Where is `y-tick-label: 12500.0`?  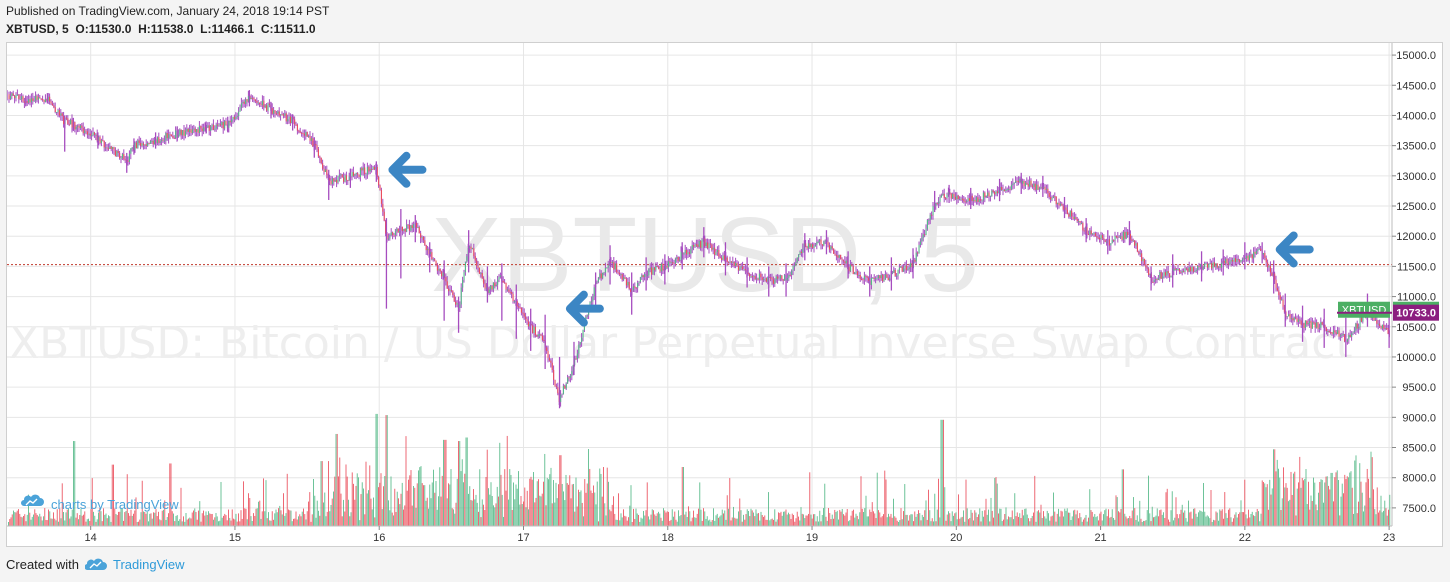 y-tick-label: 12500.0 is located at coordinates (1416, 207).